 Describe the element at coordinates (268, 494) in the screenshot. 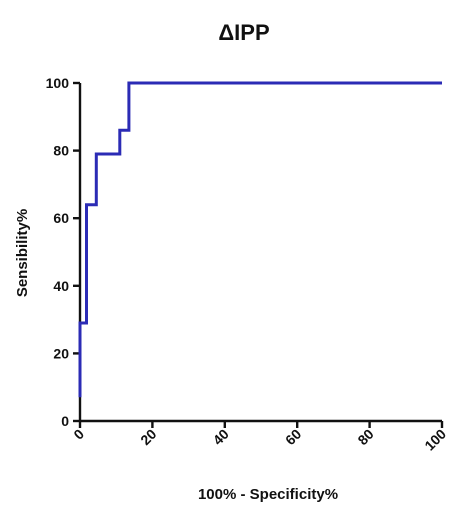

I see `x-axis-label: 100% - Specificity%` at that location.